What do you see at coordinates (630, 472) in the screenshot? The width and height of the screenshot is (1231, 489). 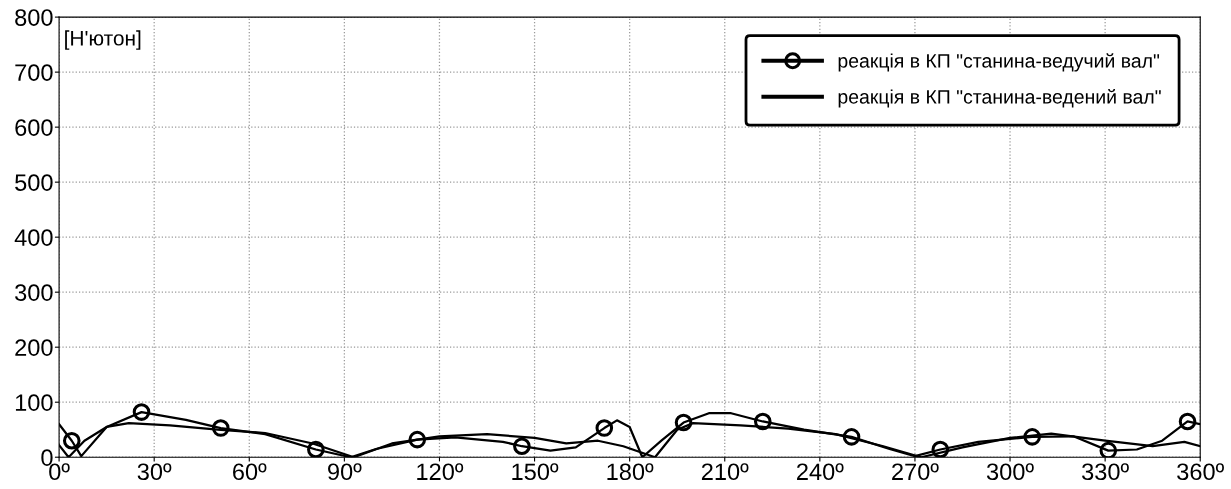 I see `x-tick-label: 180º` at bounding box center [630, 472].